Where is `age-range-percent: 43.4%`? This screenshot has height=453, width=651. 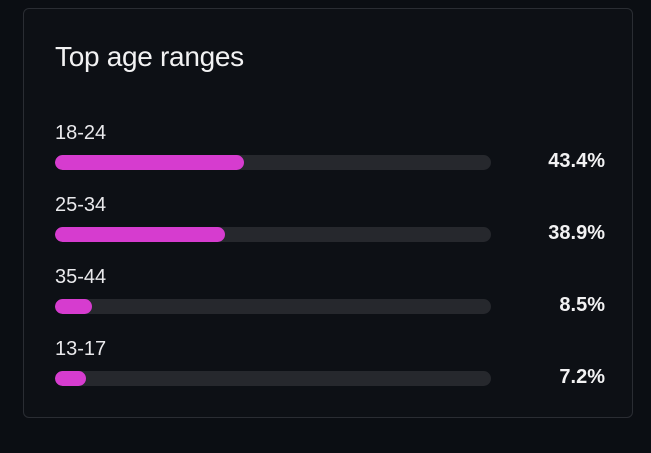
age-range-percent: 43.4% is located at coordinates (576, 161).